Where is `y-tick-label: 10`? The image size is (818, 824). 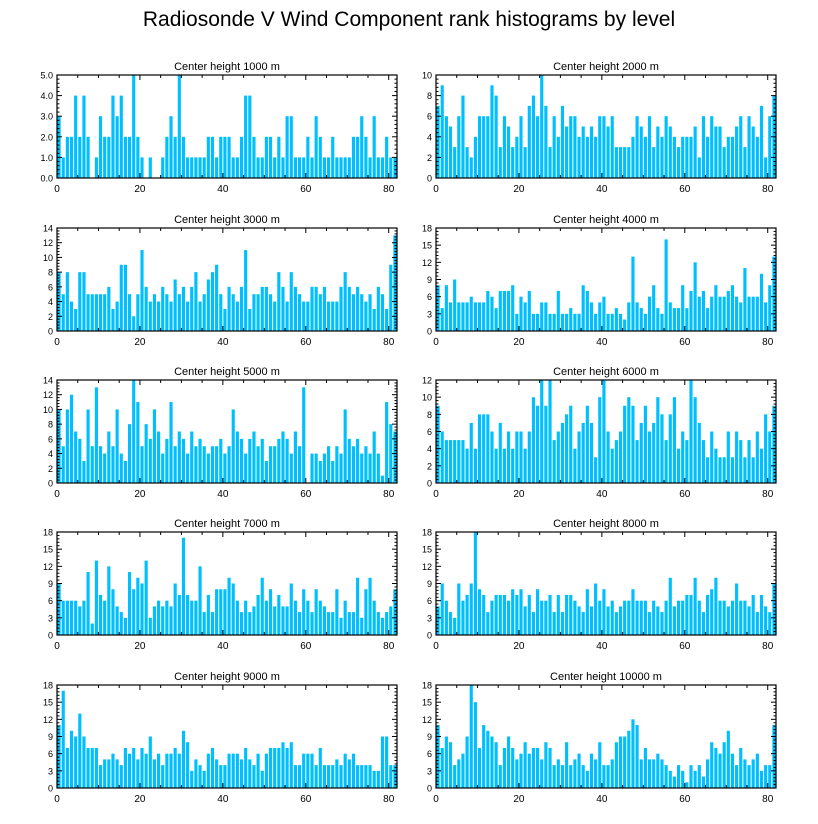 y-tick-label: 10 is located at coordinates (48, 410).